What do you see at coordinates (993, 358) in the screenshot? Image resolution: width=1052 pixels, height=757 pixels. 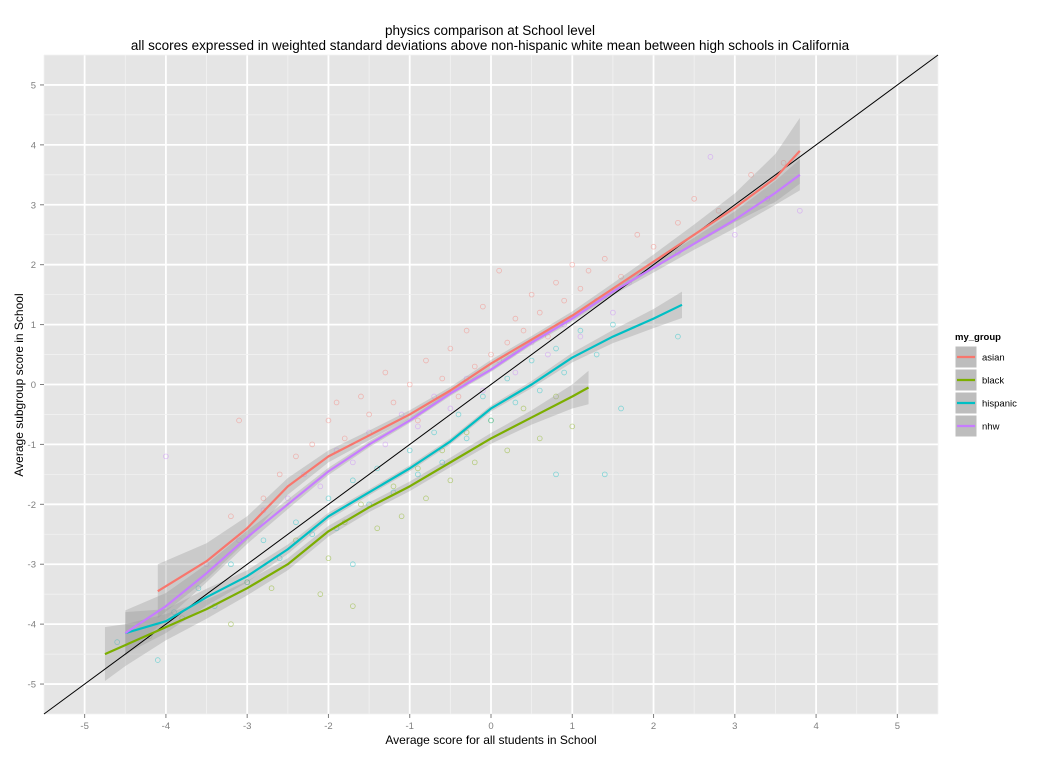 I see `legend-label-asian: asian` at bounding box center [993, 358].